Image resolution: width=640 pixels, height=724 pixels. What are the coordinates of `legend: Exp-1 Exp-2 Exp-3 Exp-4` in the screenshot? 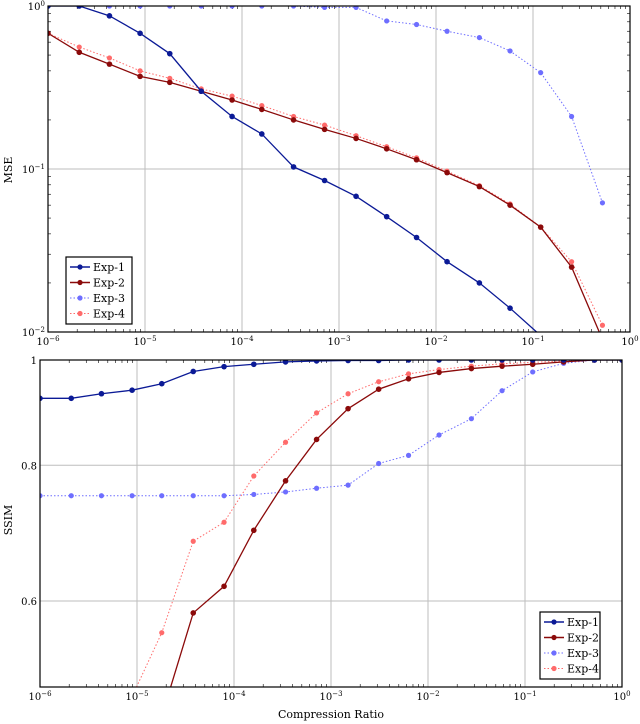 It's located at (570, 645).